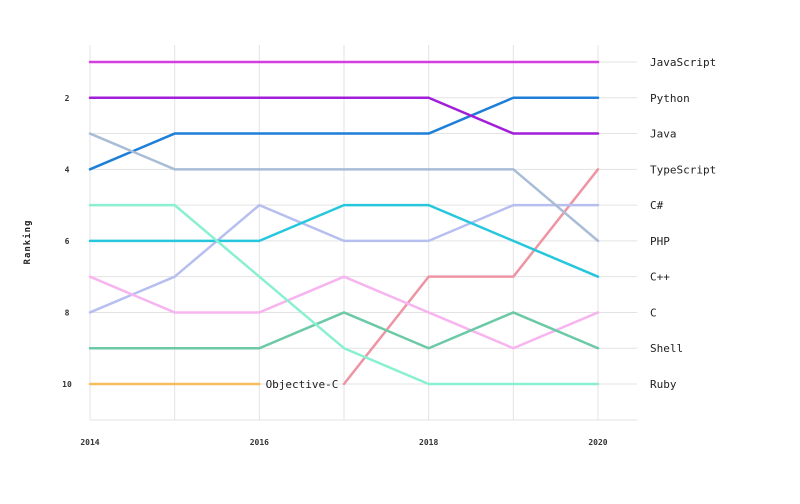 This screenshot has width=800, height=504. Describe the element at coordinates (259, 442) in the screenshot. I see `x-tick-2016: 2016` at that location.